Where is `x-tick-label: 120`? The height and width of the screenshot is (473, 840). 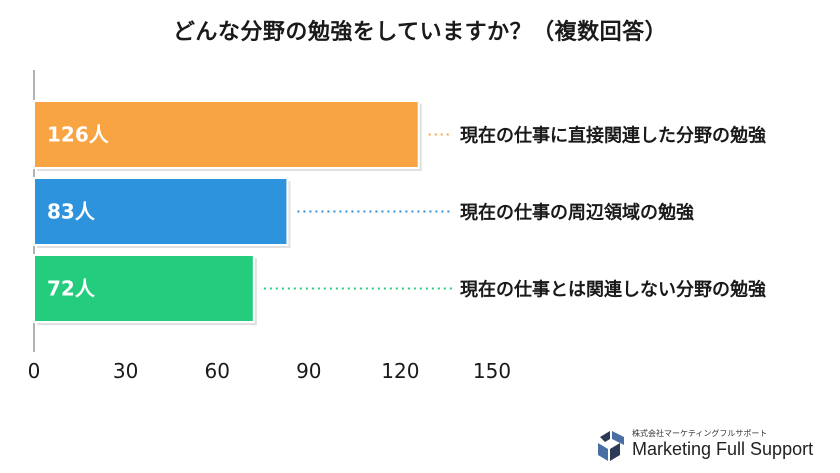
x-tick-label: 120 is located at coordinates (400, 371).